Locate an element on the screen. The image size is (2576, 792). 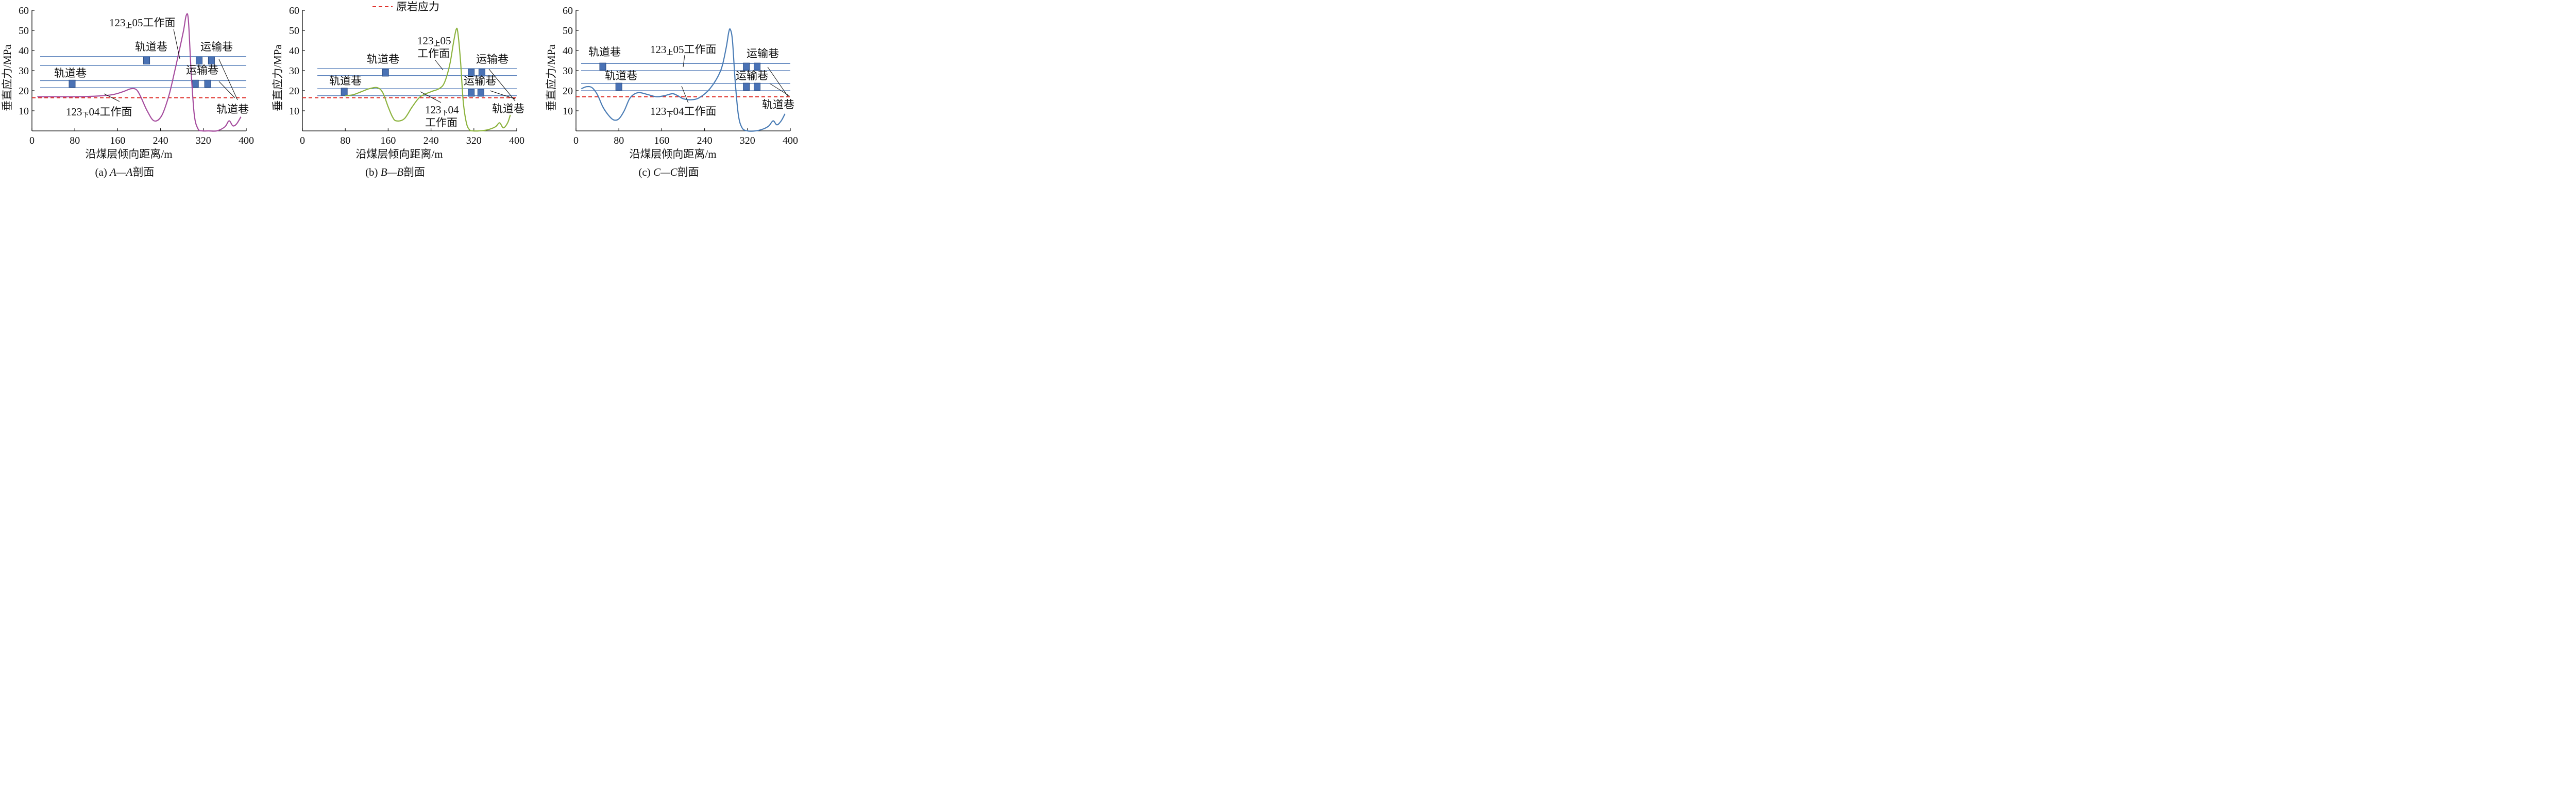
panel-caption: (a) A—A剖面 is located at coordinates (125, 172).